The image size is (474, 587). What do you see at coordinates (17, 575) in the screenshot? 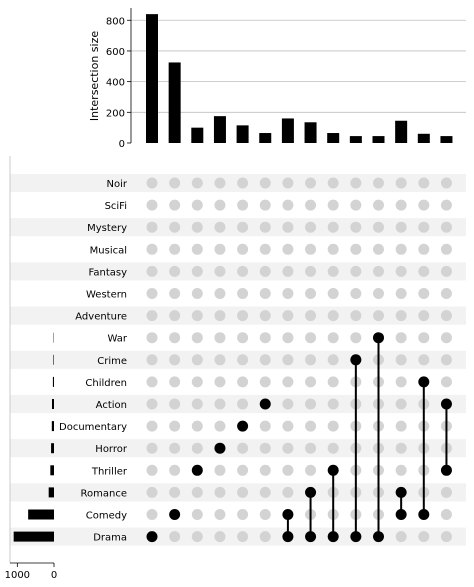
I see `set-size-tick-label: 1000` at bounding box center [17, 575].